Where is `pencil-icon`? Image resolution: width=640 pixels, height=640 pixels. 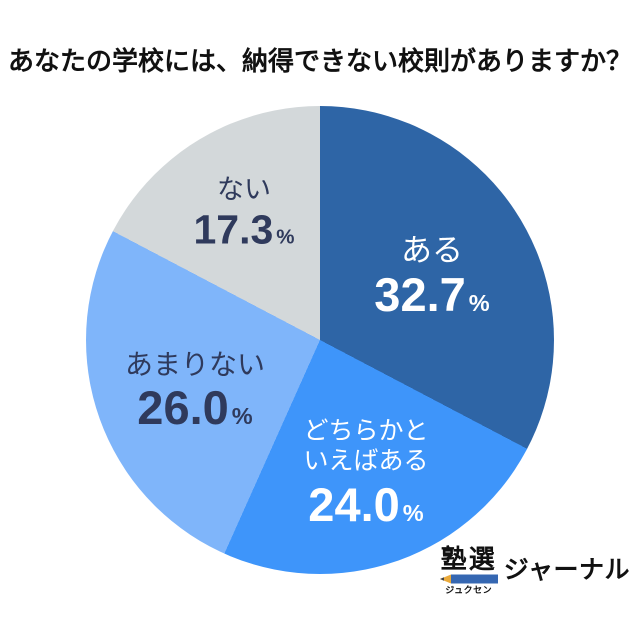
pencil-icon is located at coordinates (468, 579).